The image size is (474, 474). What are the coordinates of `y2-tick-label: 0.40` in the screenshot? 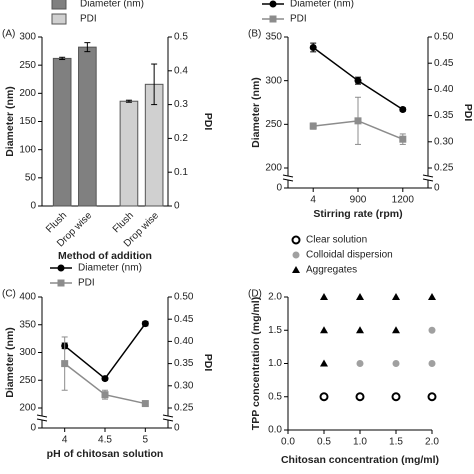 It's located at (444, 89).